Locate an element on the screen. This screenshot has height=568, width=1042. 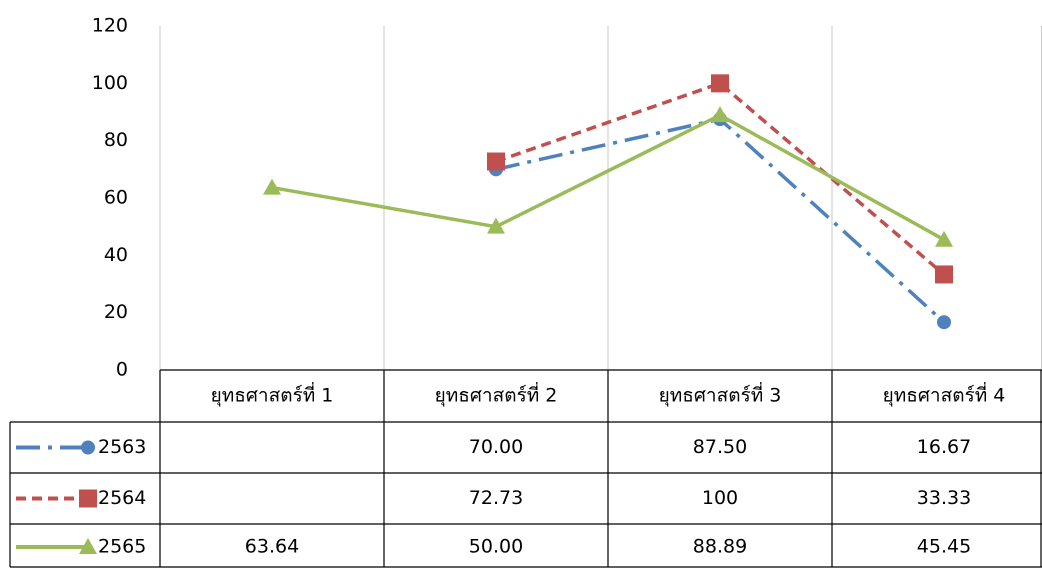
y-tick-label: 120 is located at coordinates (110, 26).